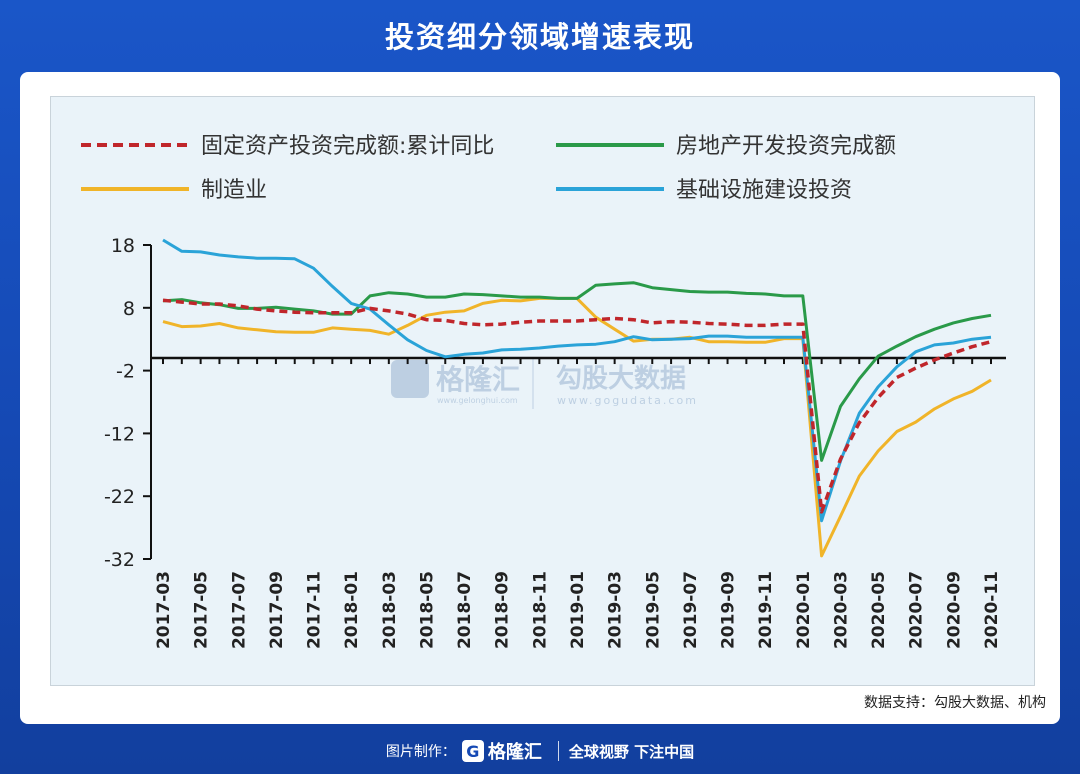  I want to click on x-tick-label: 2019-09, so click(729, 610).